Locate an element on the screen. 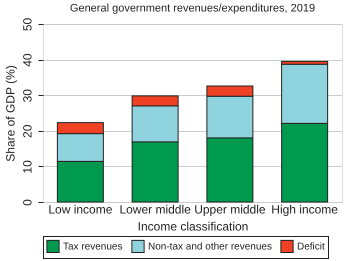 The width and height of the screenshot is (350, 261). x-tick-label: Lower middle is located at coordinates (155, 209).